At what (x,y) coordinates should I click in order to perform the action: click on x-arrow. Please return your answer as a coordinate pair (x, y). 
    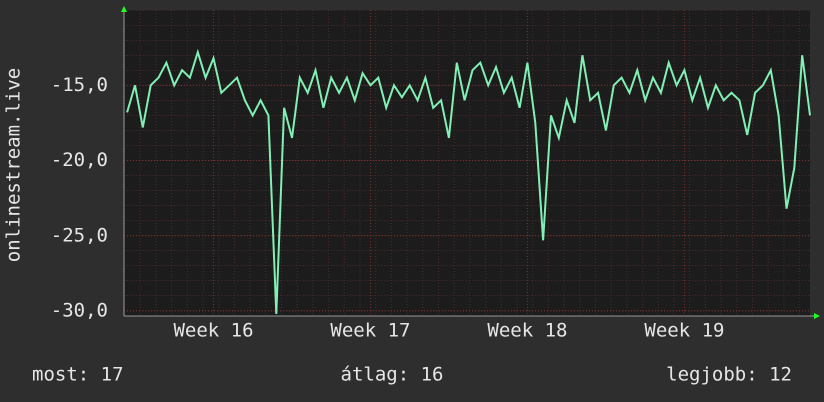
    Looking at the image, I should click on (817, 316).